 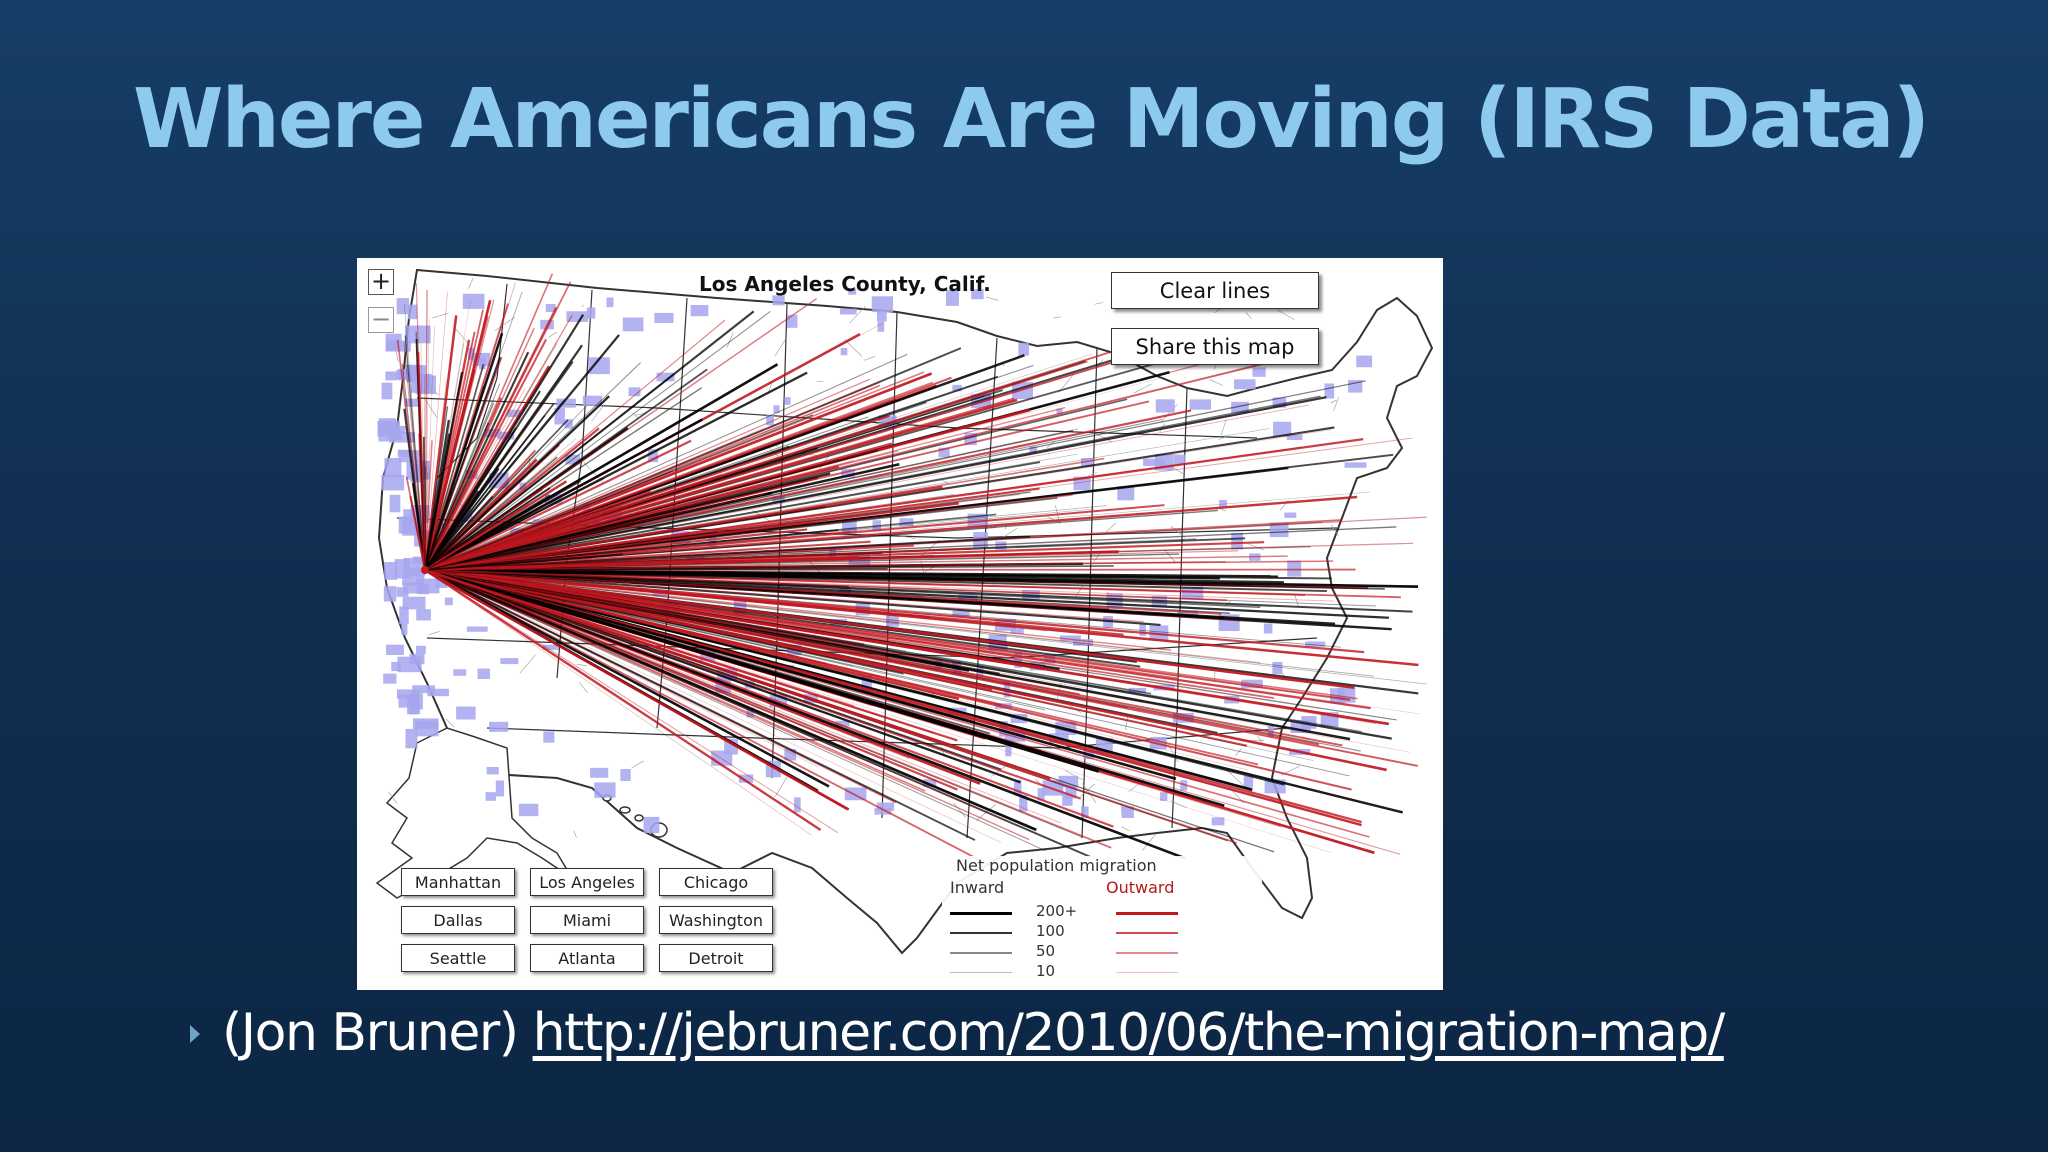 What do you see at coordinates (1215, 346) in the screenshot?
I see `share-map-button: Share this map` at bounding box center [1215, 346].